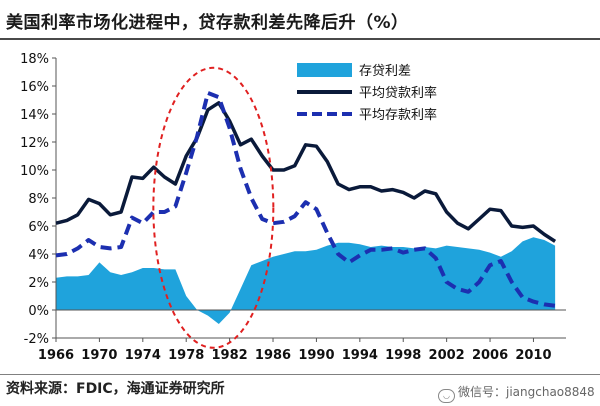  Describe the element at coordinates (446, 396) in the screenshot. I see `wechat-icon: ◡` at that location.